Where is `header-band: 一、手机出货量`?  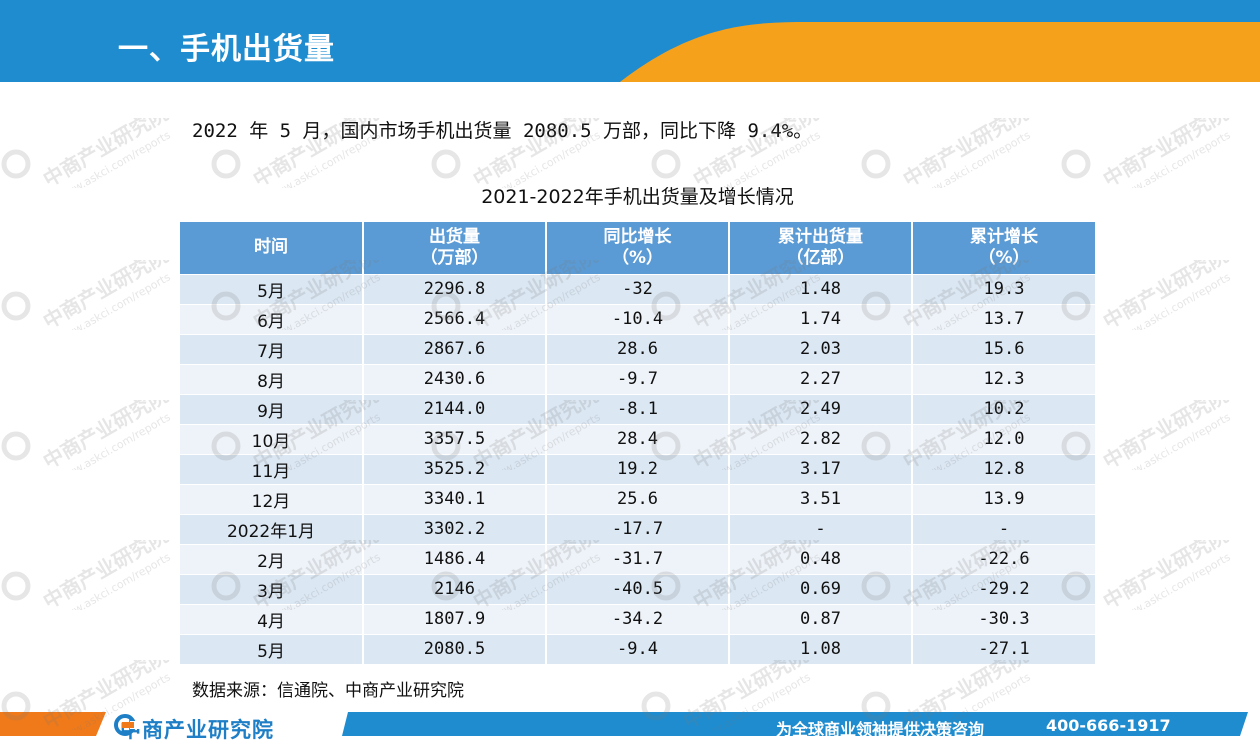 header-band: 一、手机出货量 is located at coordinates (630, 45).